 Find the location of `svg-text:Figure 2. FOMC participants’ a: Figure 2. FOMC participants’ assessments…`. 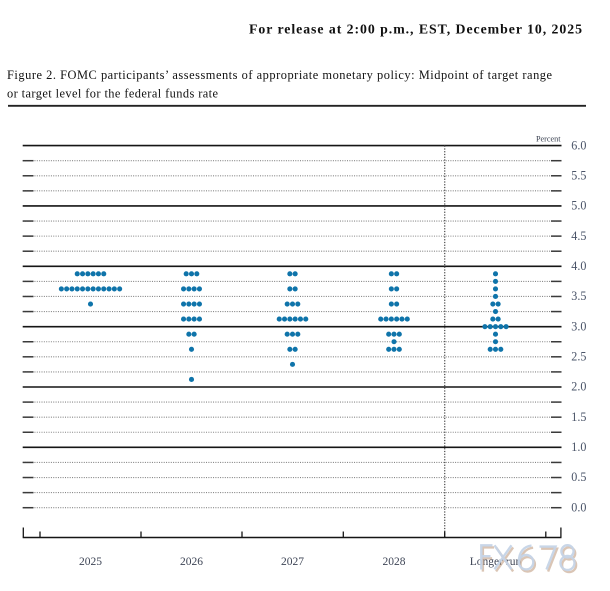

svg-text:Figure 2. FOMC participants’ a: Figure 2. FOMC participants’ assessments… is located at coordinates (280, 75).